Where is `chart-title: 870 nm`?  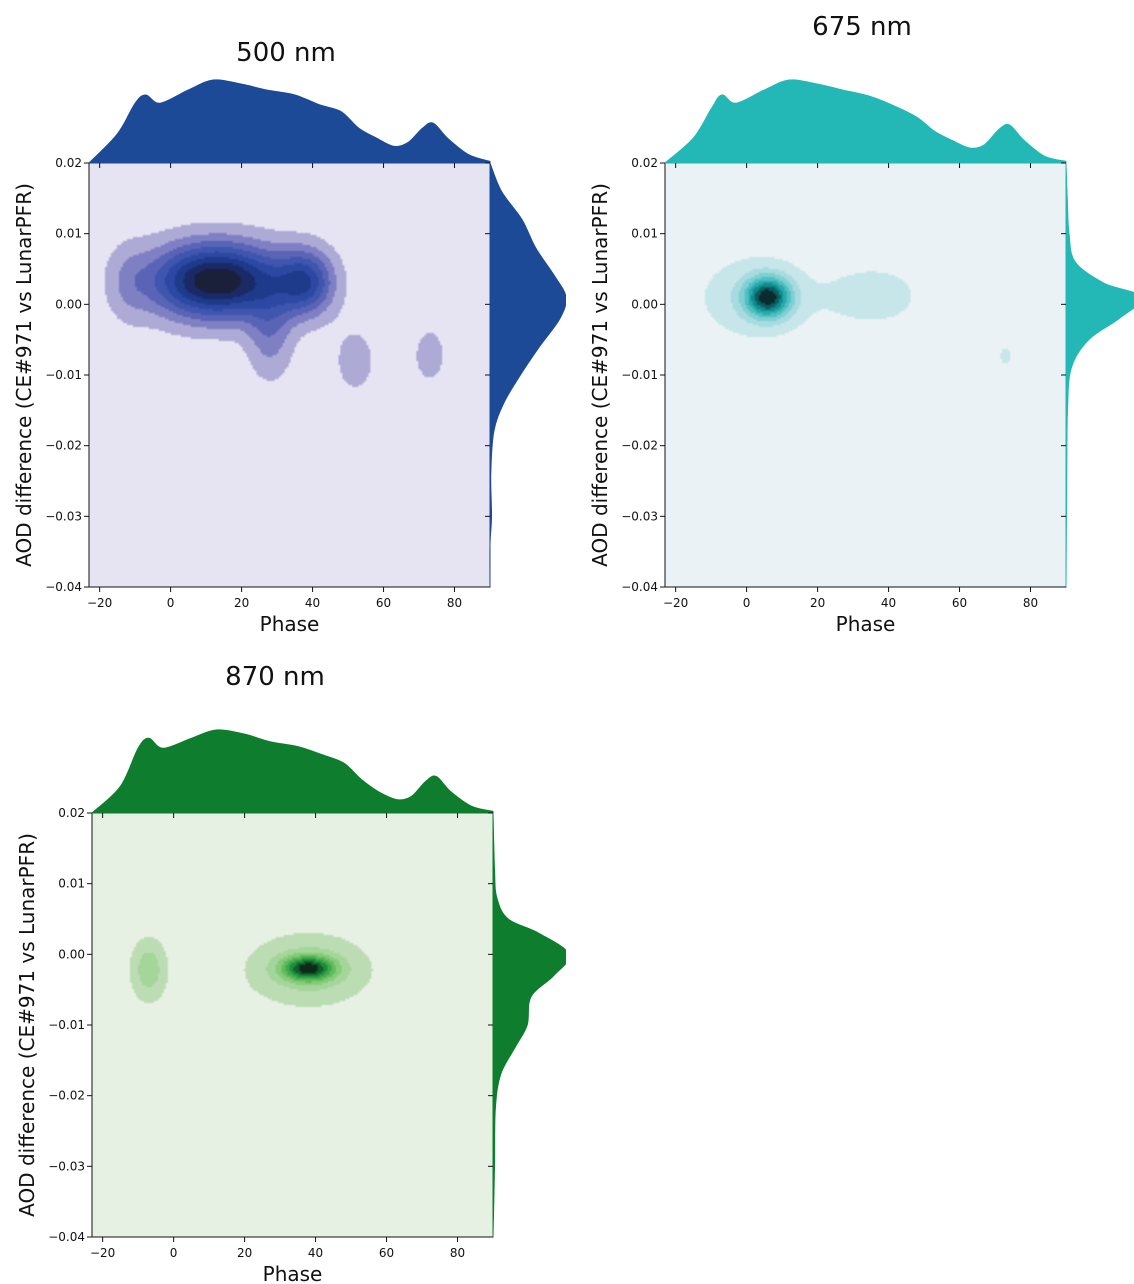 chart-title: 870 nm is located at coordinates (275, 677).